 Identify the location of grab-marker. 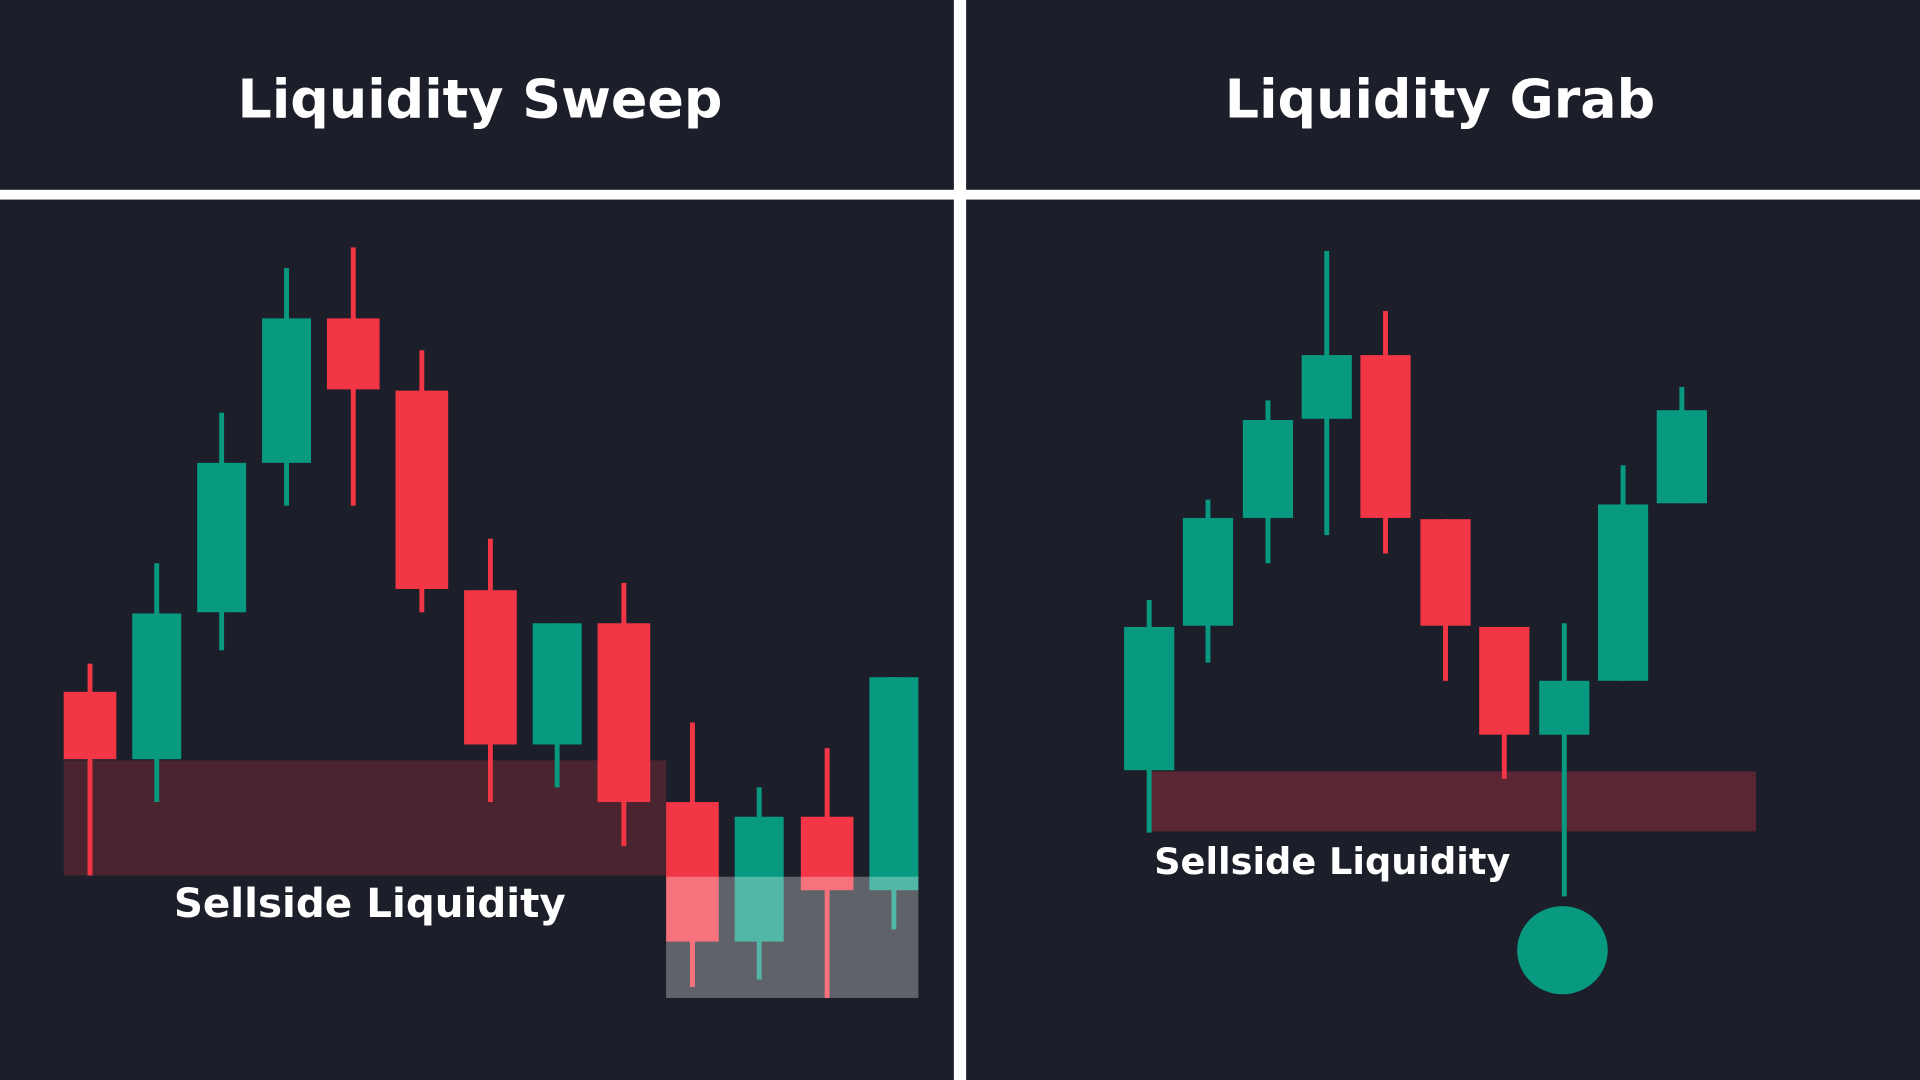
(1562, 950).